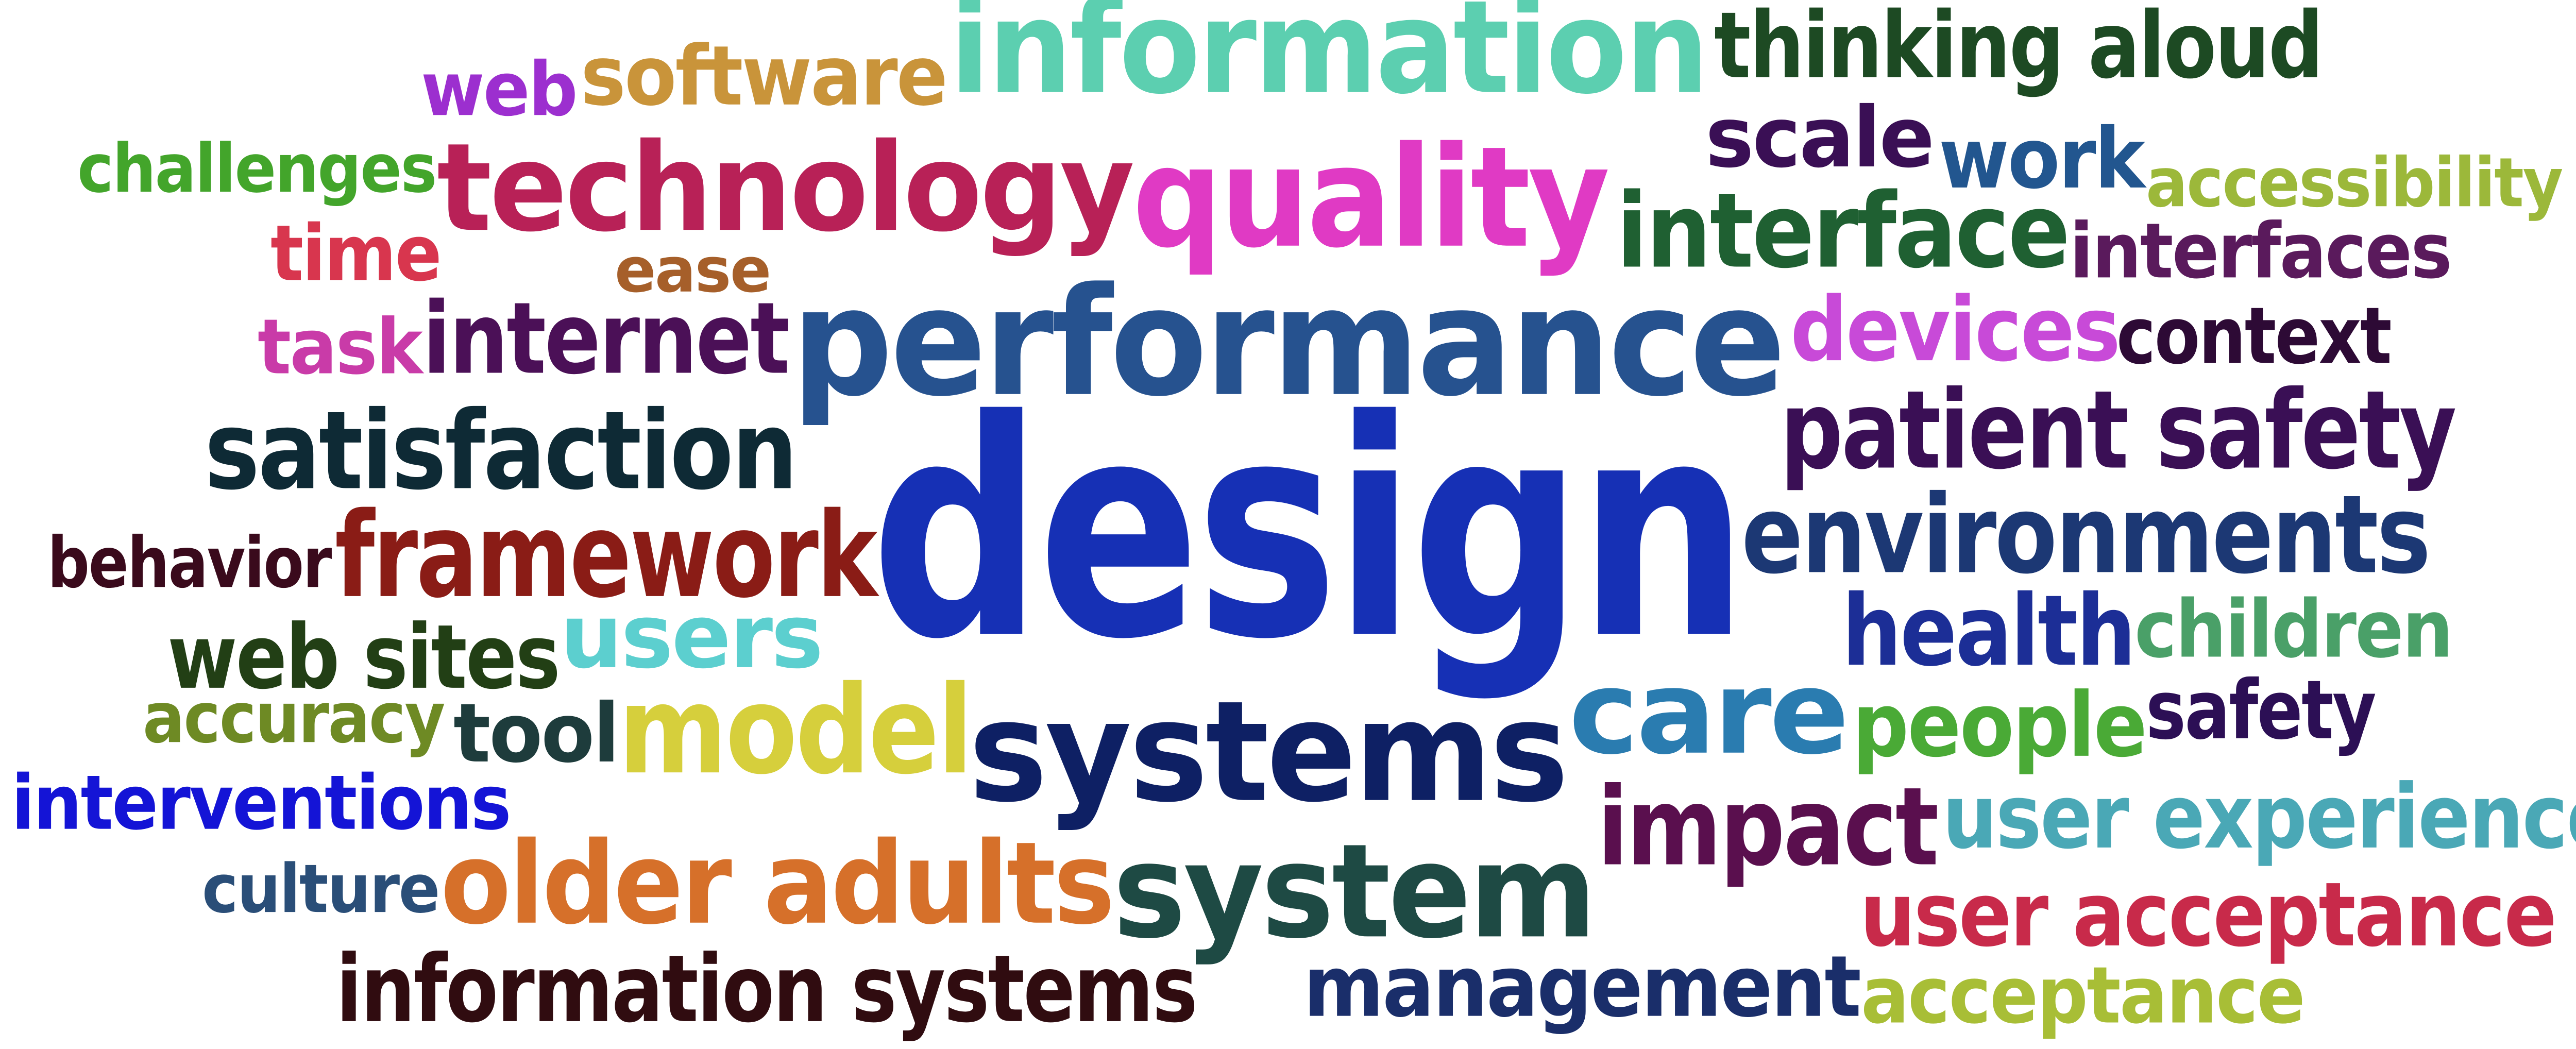 The height and width of the screenshot is (1049, 2576). Describe the element at coordinates (1269, 752) in the screenshot. I see `word-systems: systems` at that location.